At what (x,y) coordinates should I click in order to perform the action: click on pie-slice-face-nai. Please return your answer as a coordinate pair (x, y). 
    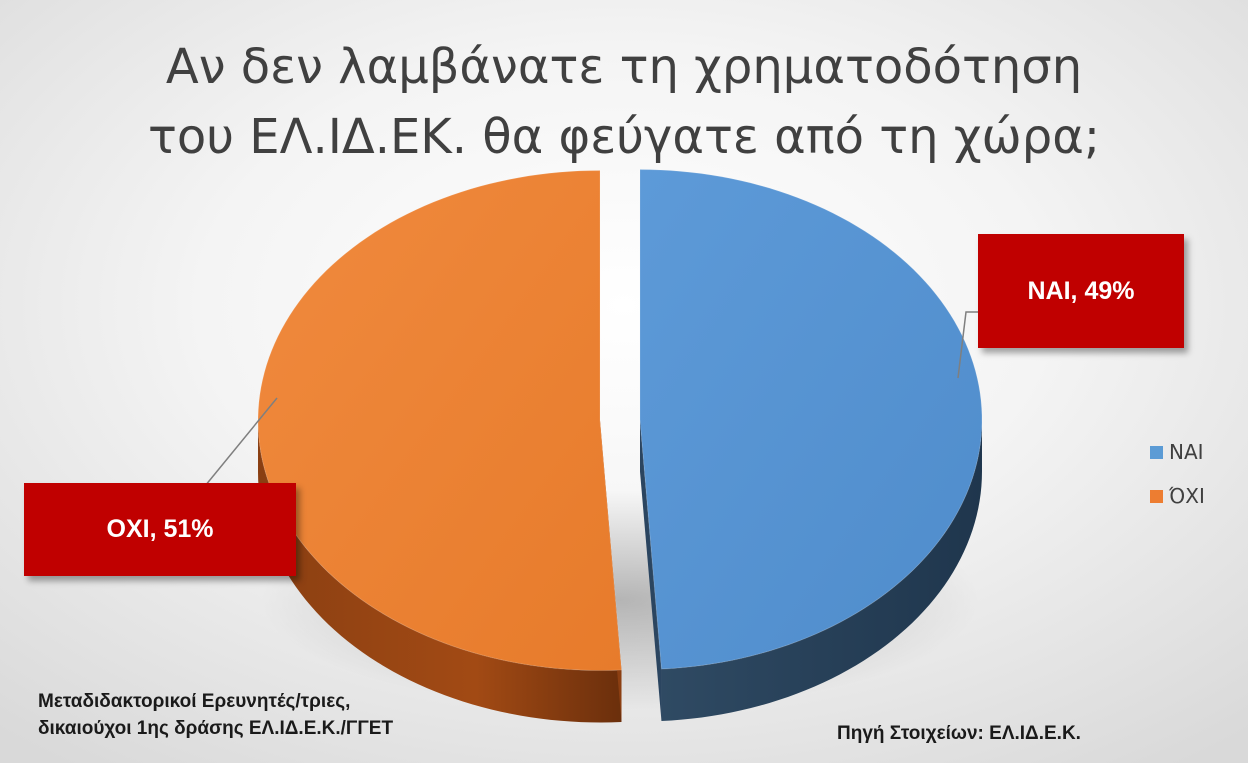
    Looking at the image, I should click on (650, 570).